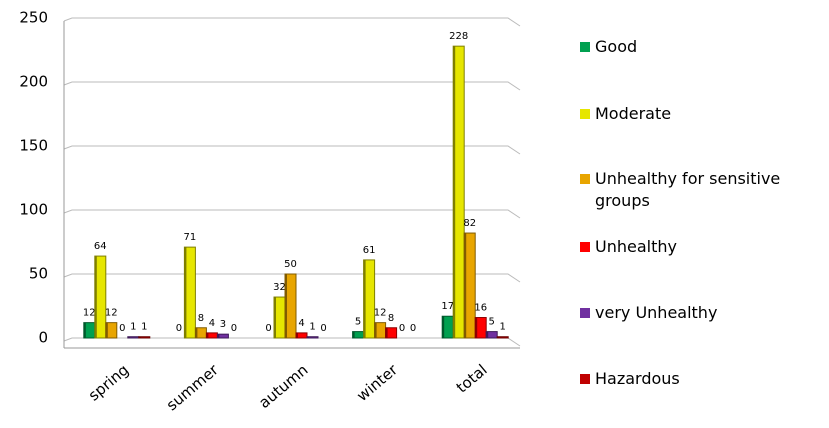 The height and width of the screenshot is (428, 829). I want to click on legend-item: very Unhealthy, so click(702, 313).